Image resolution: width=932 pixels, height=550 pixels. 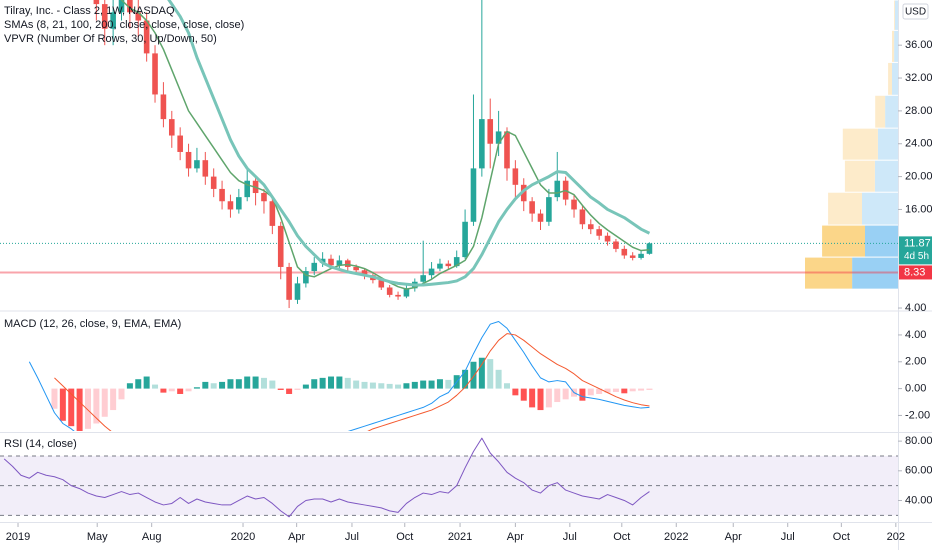 I want to click on rsi-line, so click(x=326, y=477).